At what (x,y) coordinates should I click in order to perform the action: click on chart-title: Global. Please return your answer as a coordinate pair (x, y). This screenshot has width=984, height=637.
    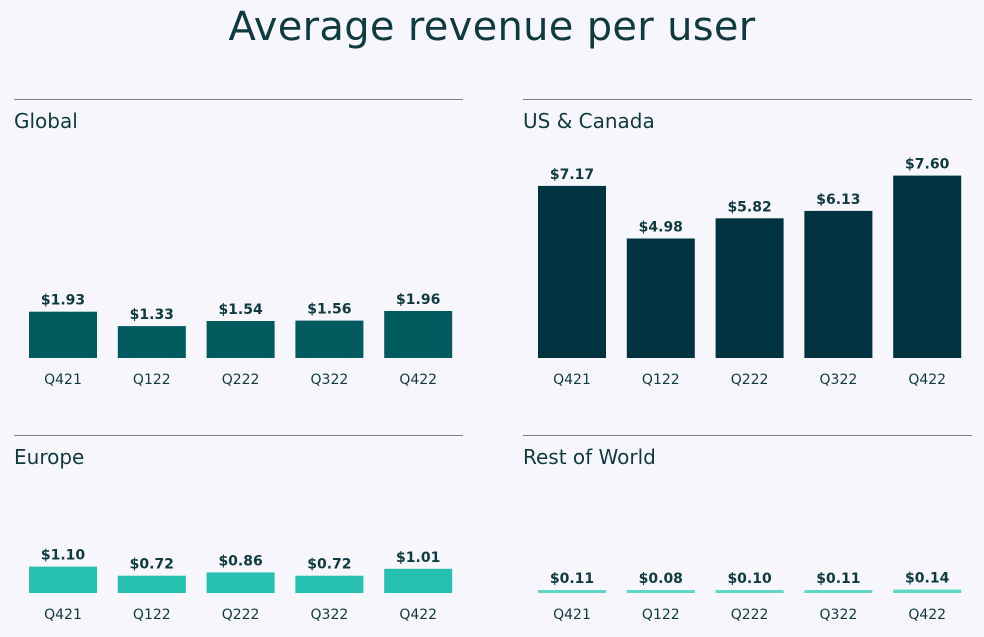
    Looking at the image, I should click on (46, 121).